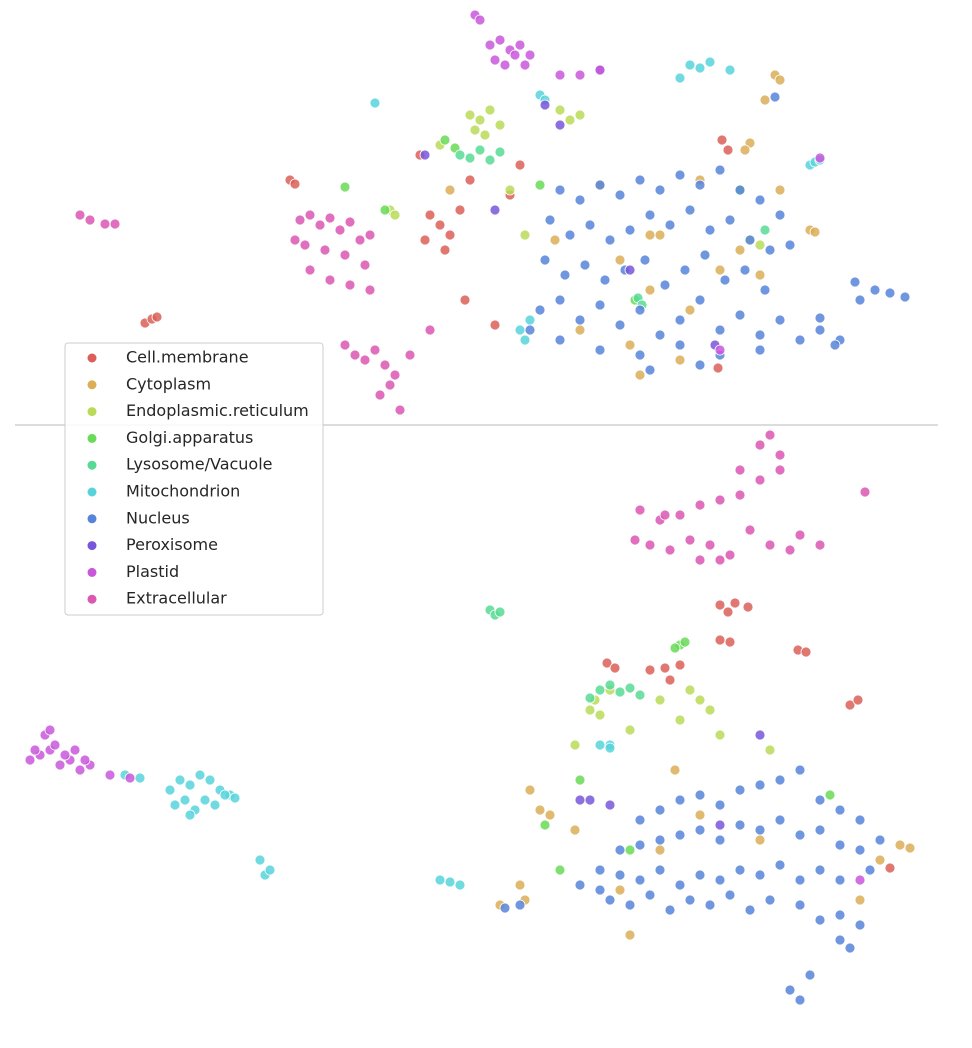 This screenshot has height=1048, width=972. Describe the element at coordinates (168, 383) in the screenshot. I see `legend-label: Cytoplasm` at that location.